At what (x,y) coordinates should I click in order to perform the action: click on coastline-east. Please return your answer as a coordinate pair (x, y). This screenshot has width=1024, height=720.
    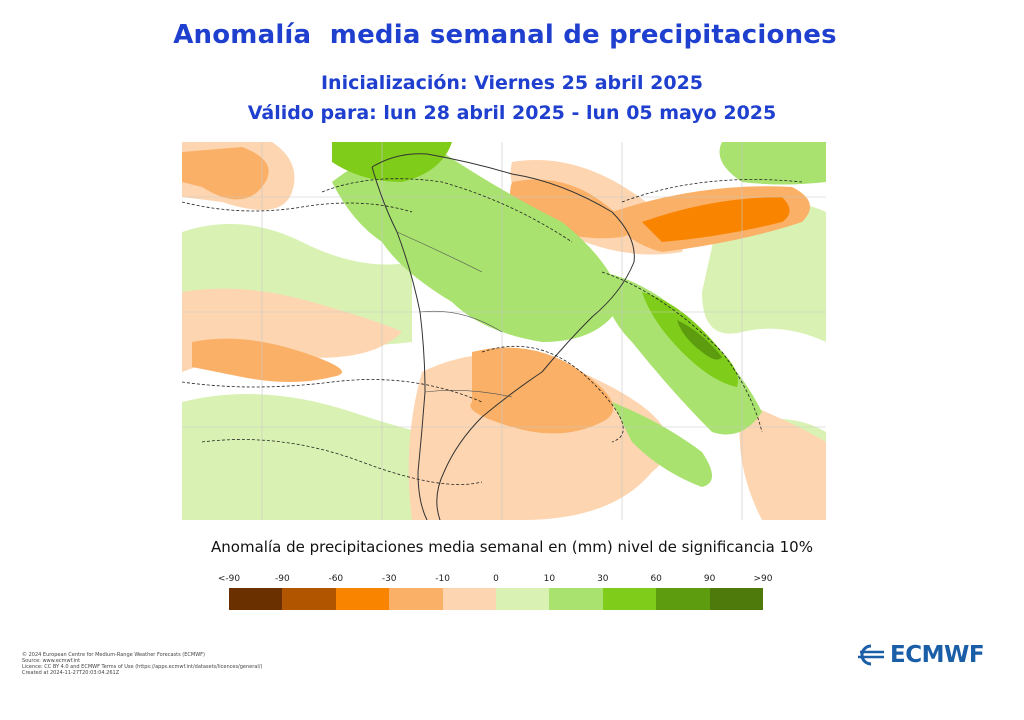
    Looking at the image, I should click on (503, 336).